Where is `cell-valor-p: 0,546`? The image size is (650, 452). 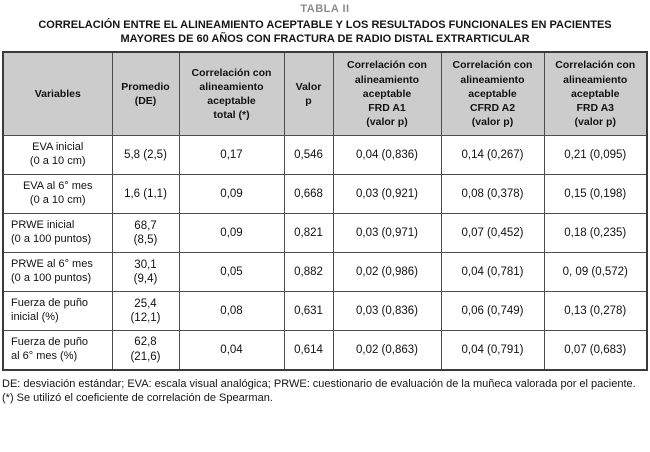 cell-valor-p: 0,546 is located at coordinates (308, 155).